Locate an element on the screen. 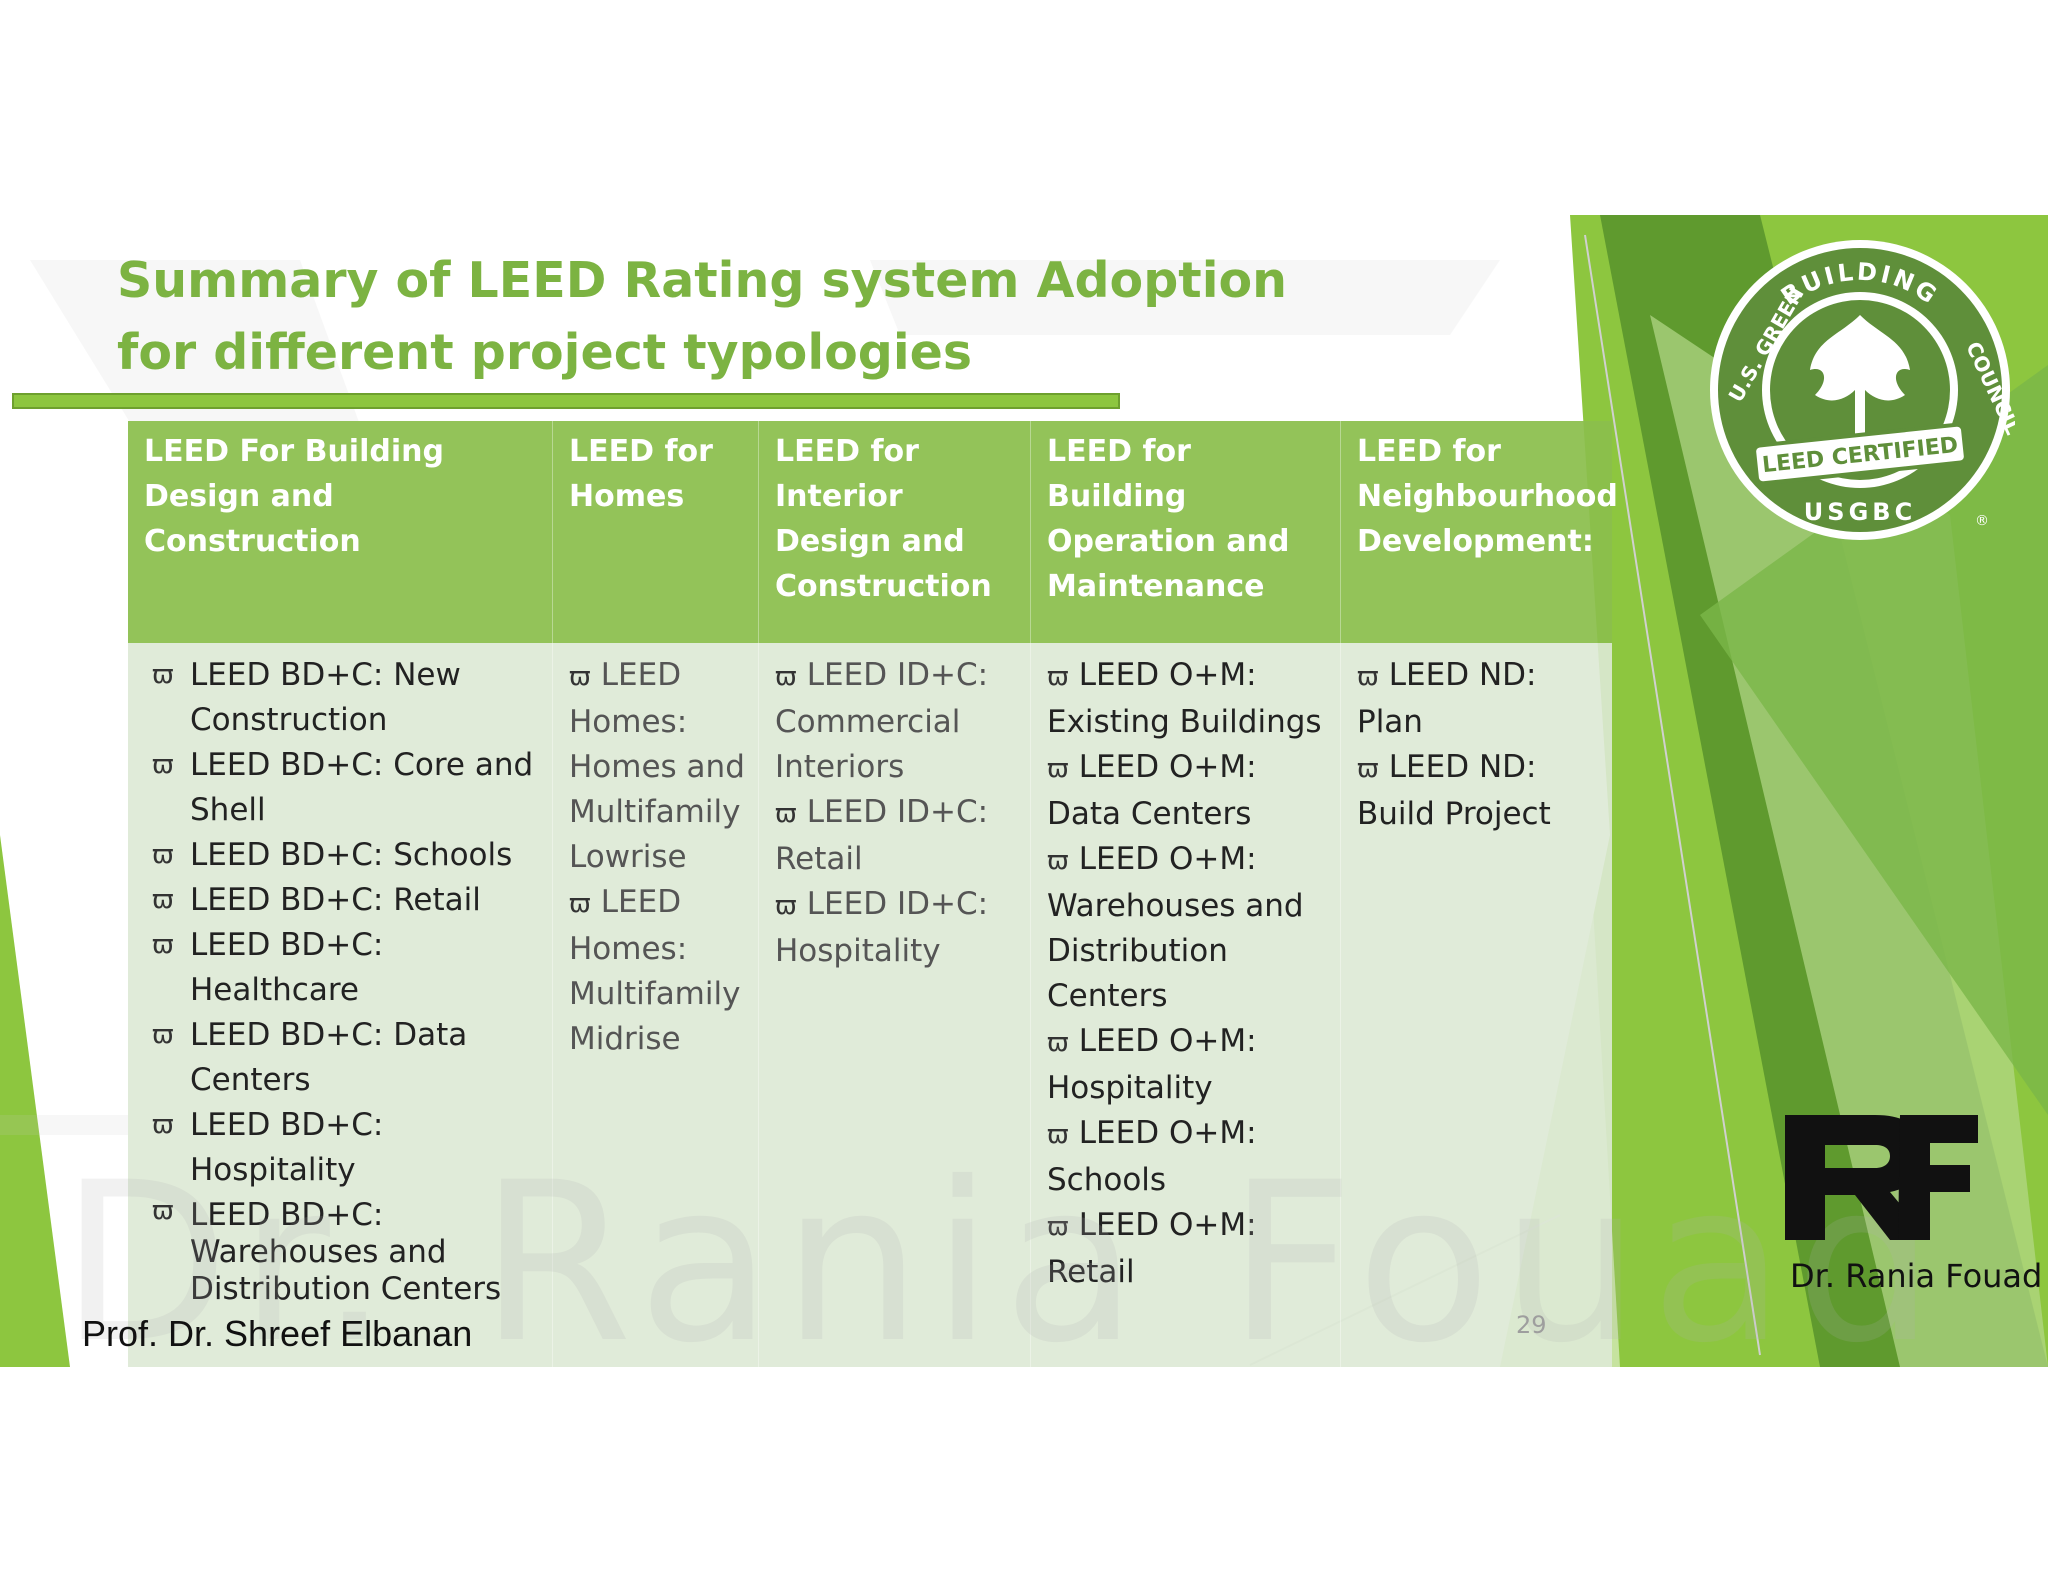 The width and height of the screenshot is (2048, 1582). column-header: LEED for Homes is located at coordinates (655, 532).